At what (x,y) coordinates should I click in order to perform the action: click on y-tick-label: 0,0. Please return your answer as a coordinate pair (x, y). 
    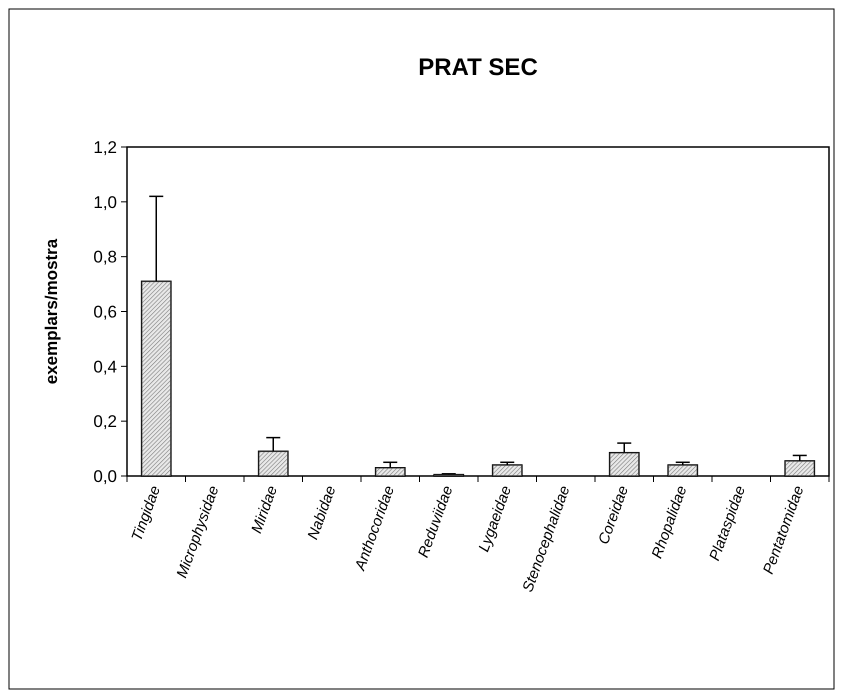
    Looking at the image, I should click on (105, 476).